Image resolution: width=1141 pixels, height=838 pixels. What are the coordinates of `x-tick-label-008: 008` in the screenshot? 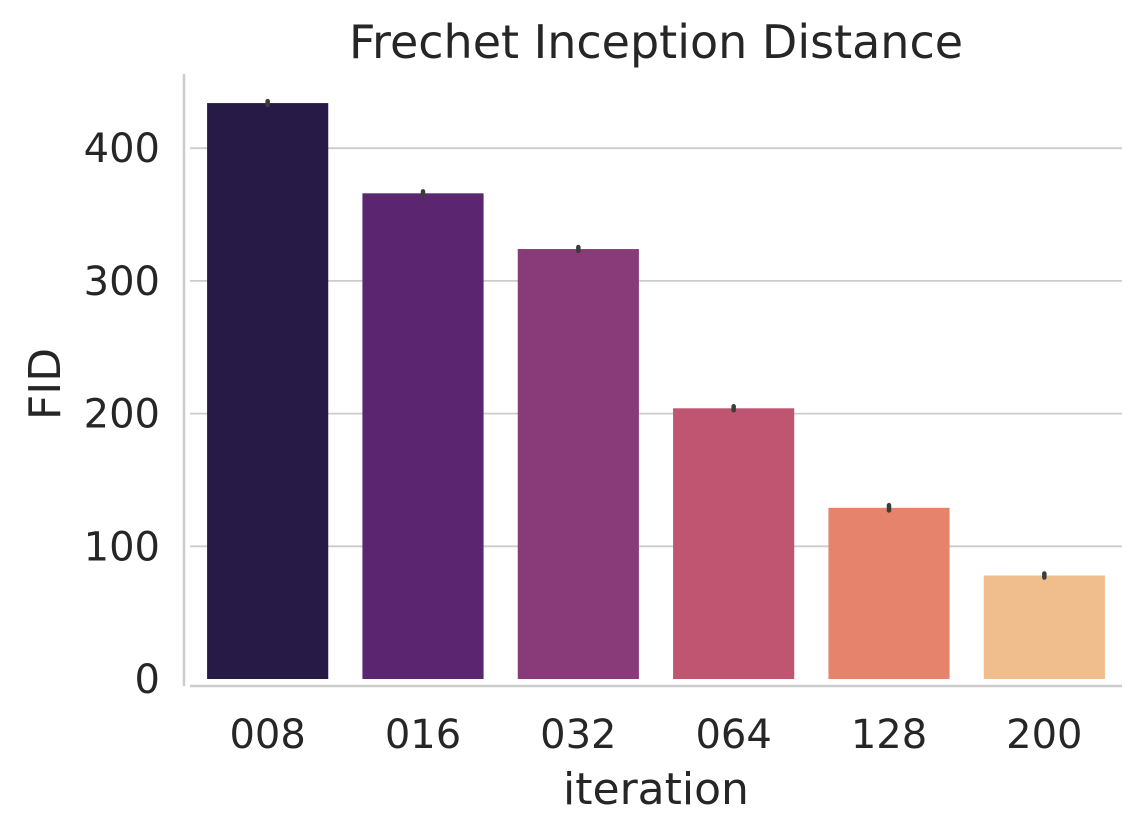 It's located at (267, 735).